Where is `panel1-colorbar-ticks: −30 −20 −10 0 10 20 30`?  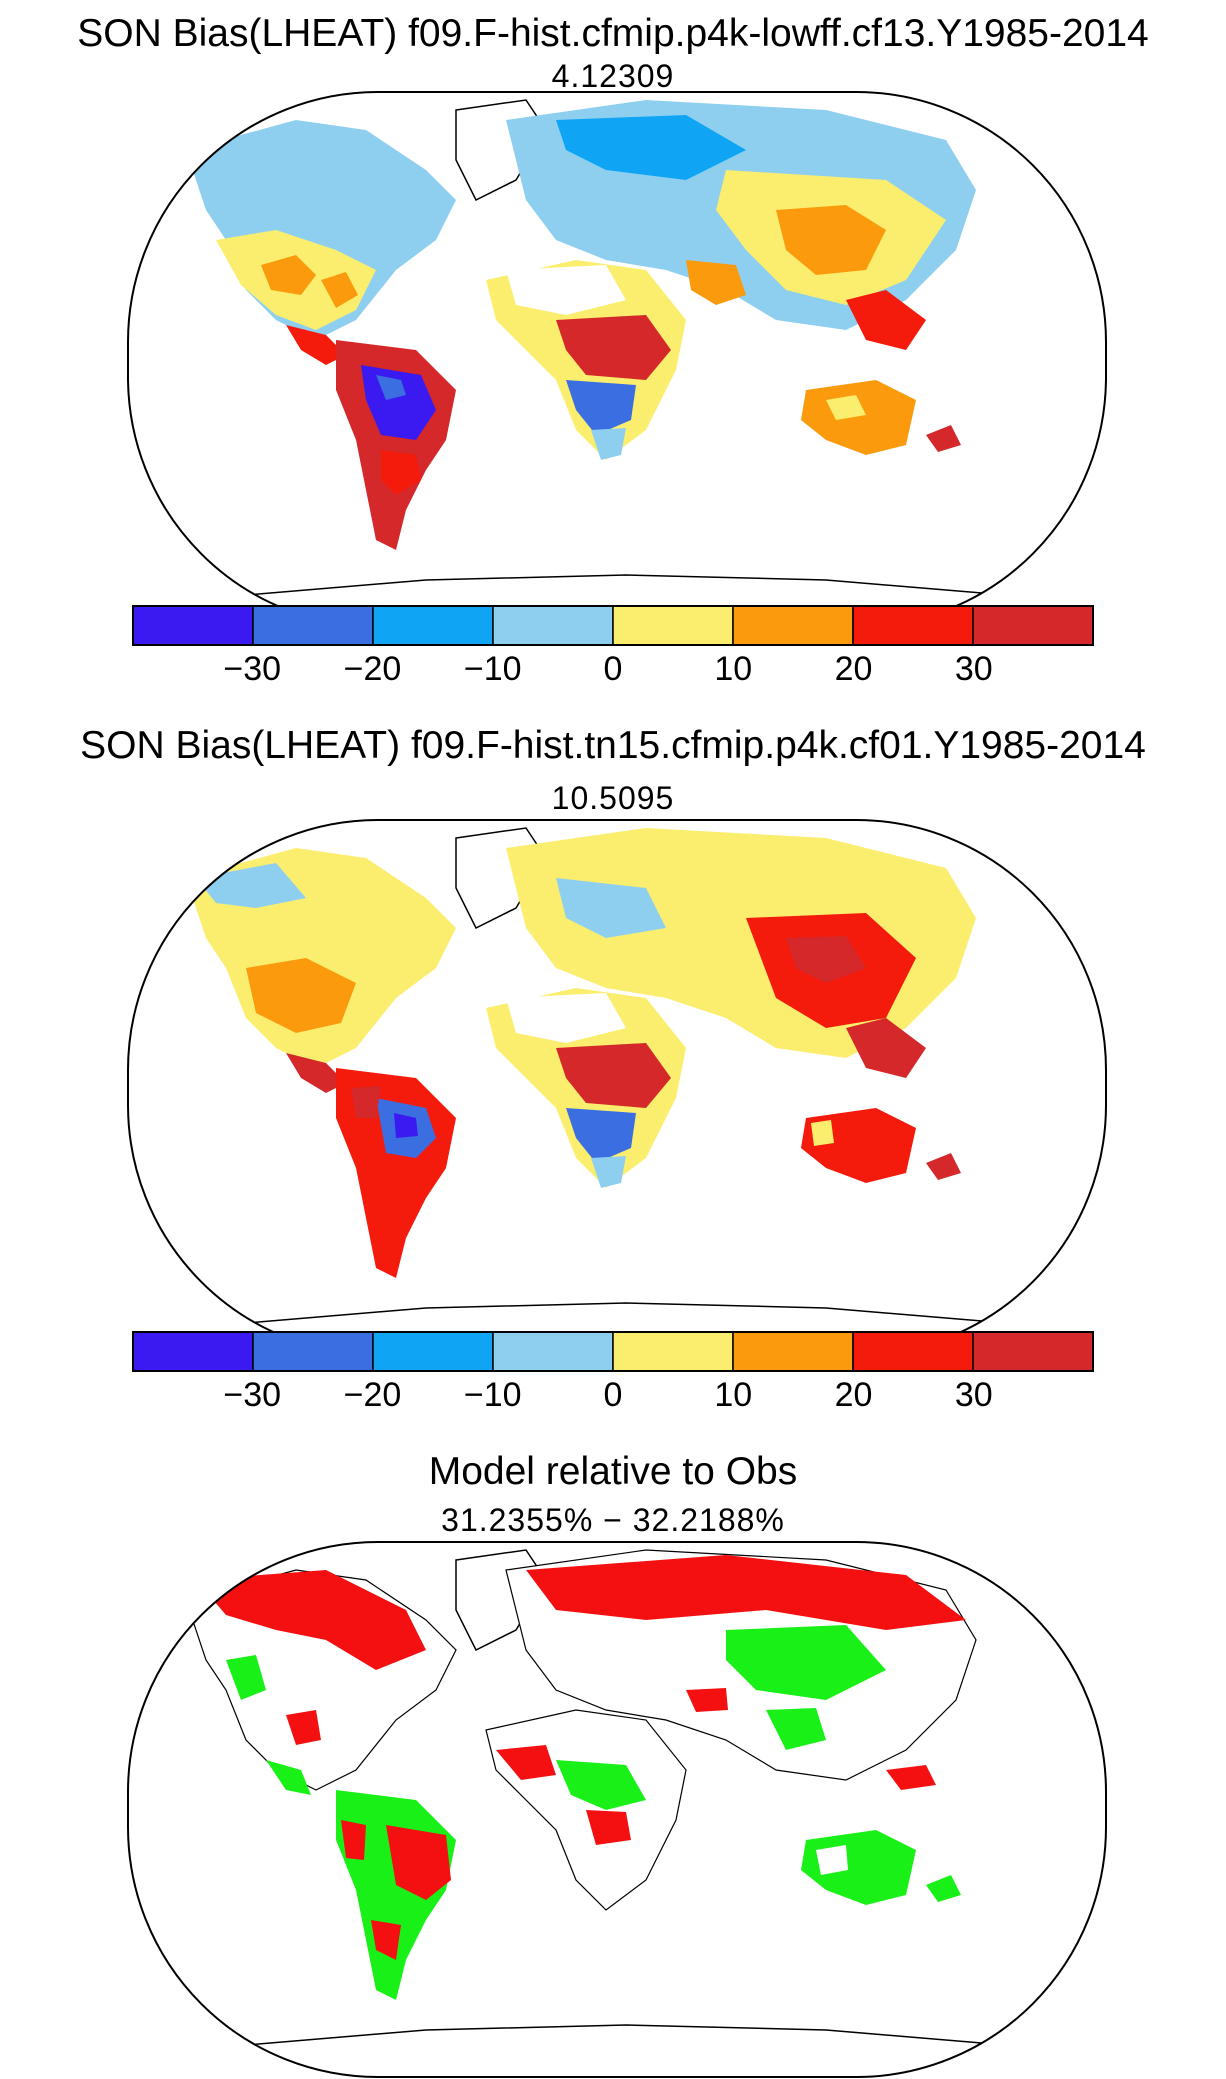 panel1-colorbar-ticks: −30 −20 −10 0 10 20 30 is located at coordinates (613, 670).